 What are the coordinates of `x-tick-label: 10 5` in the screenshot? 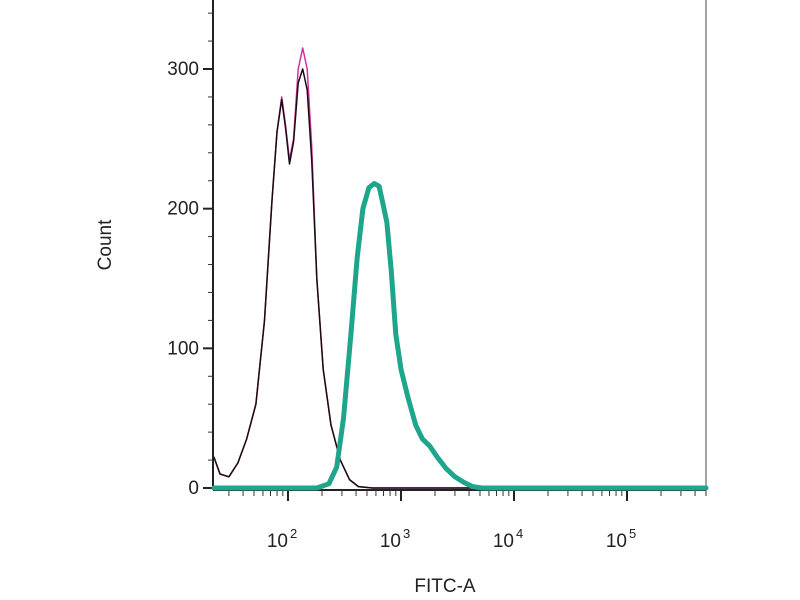 It's located at (621, 539).